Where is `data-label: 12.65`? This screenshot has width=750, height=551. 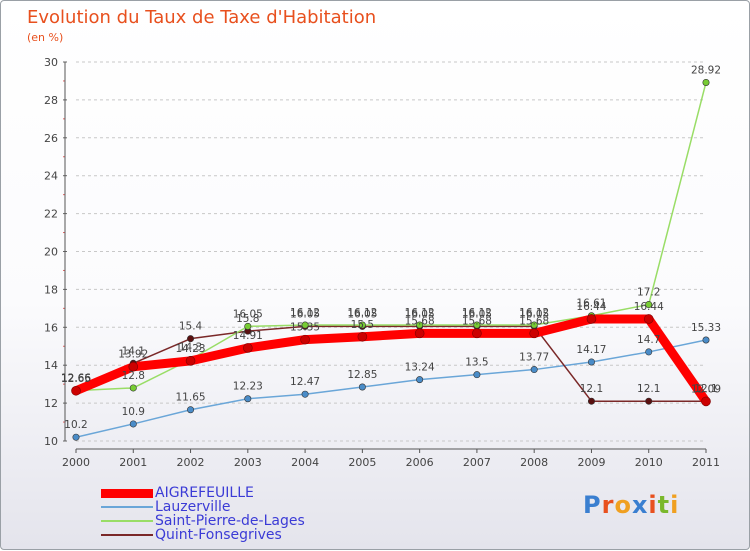 data-label: 12.65 is located at coordinates (76, 379).